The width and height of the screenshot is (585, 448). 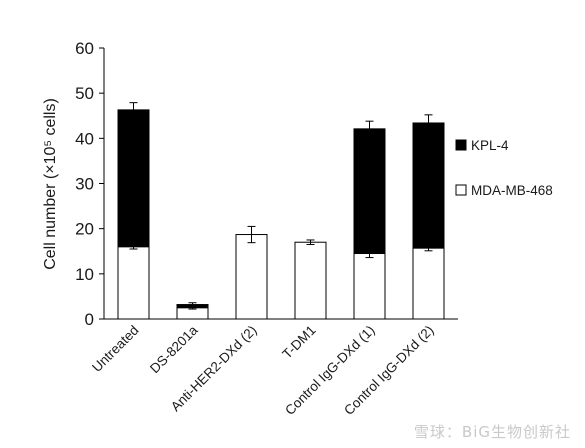 What do you see at coordinates (89, 319) in the screenshot?
I see `y-tick-label: 0` at bounding box center [89, 319].